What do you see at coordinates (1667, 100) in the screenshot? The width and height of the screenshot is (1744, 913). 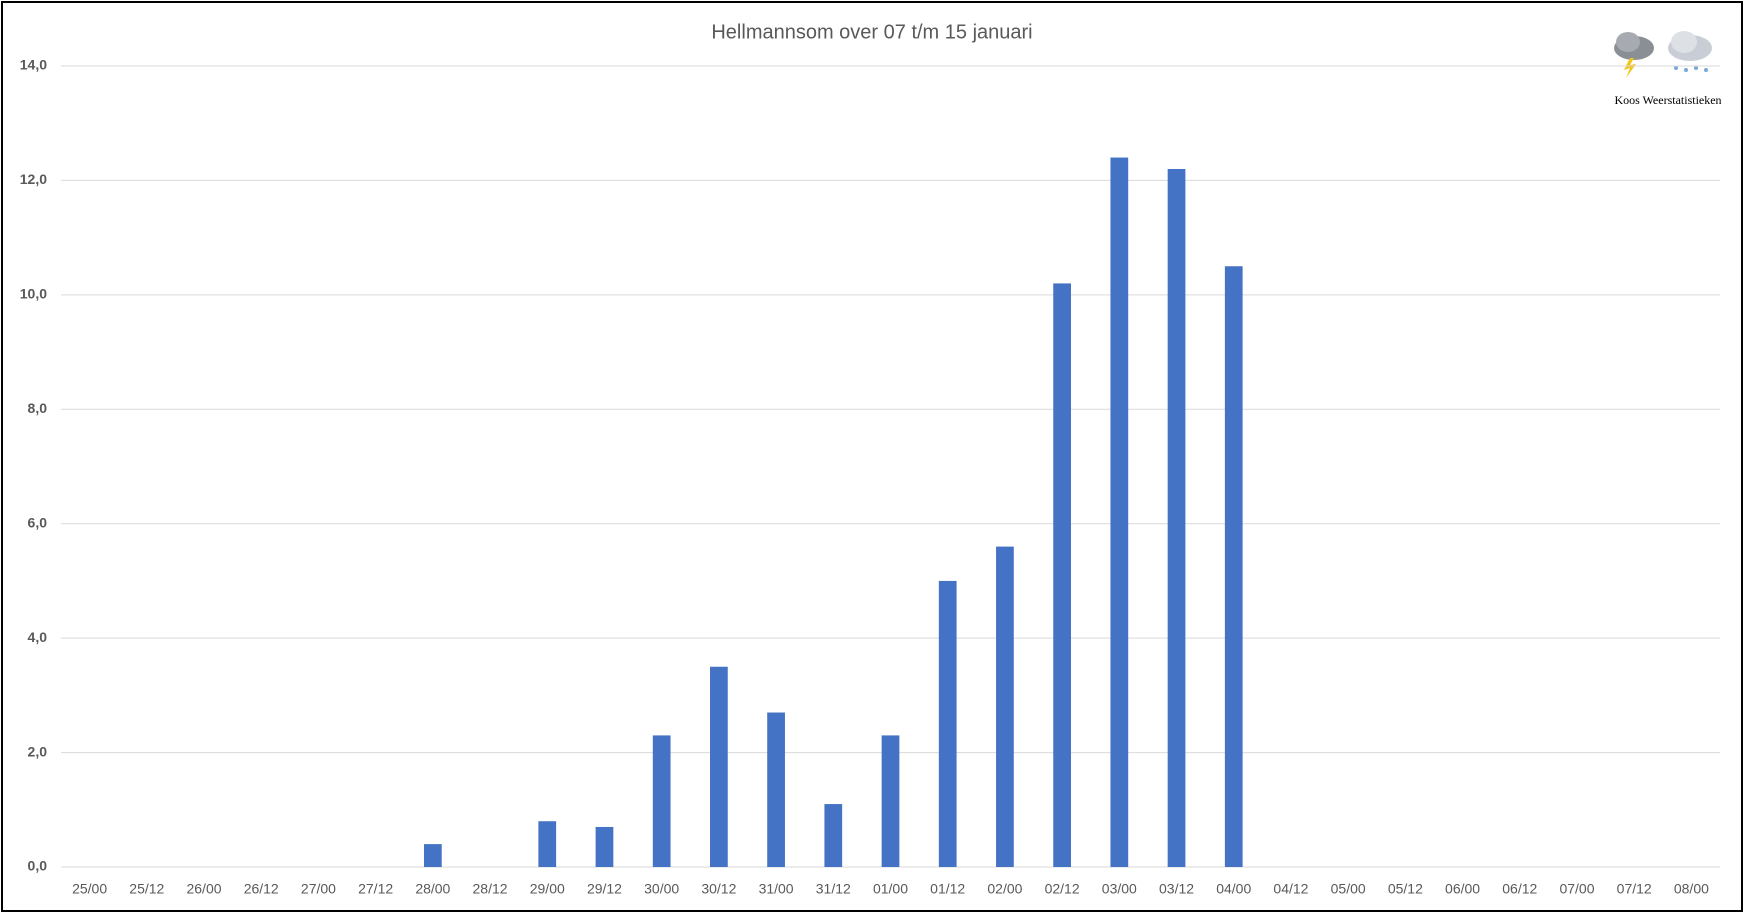 I see `watermark: Koos Weerstatistieken` at bounding box center [1667, 100].